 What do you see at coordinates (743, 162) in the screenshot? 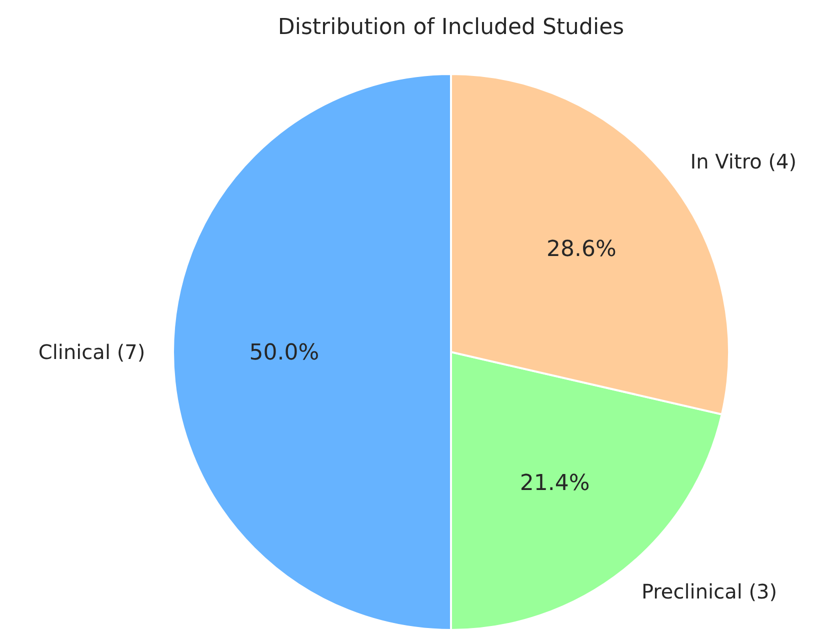
I see `slice-label: In Vitro (4)` at bounding box center [743, 162].